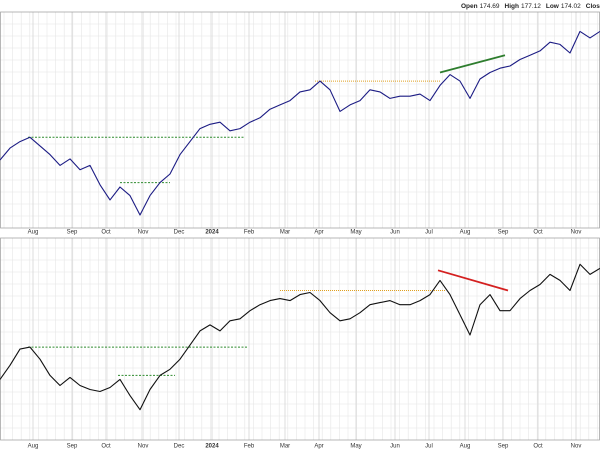 This screenshot has width=600, height=450. I want to click on ohlc-label: Open, so click(469, 6).